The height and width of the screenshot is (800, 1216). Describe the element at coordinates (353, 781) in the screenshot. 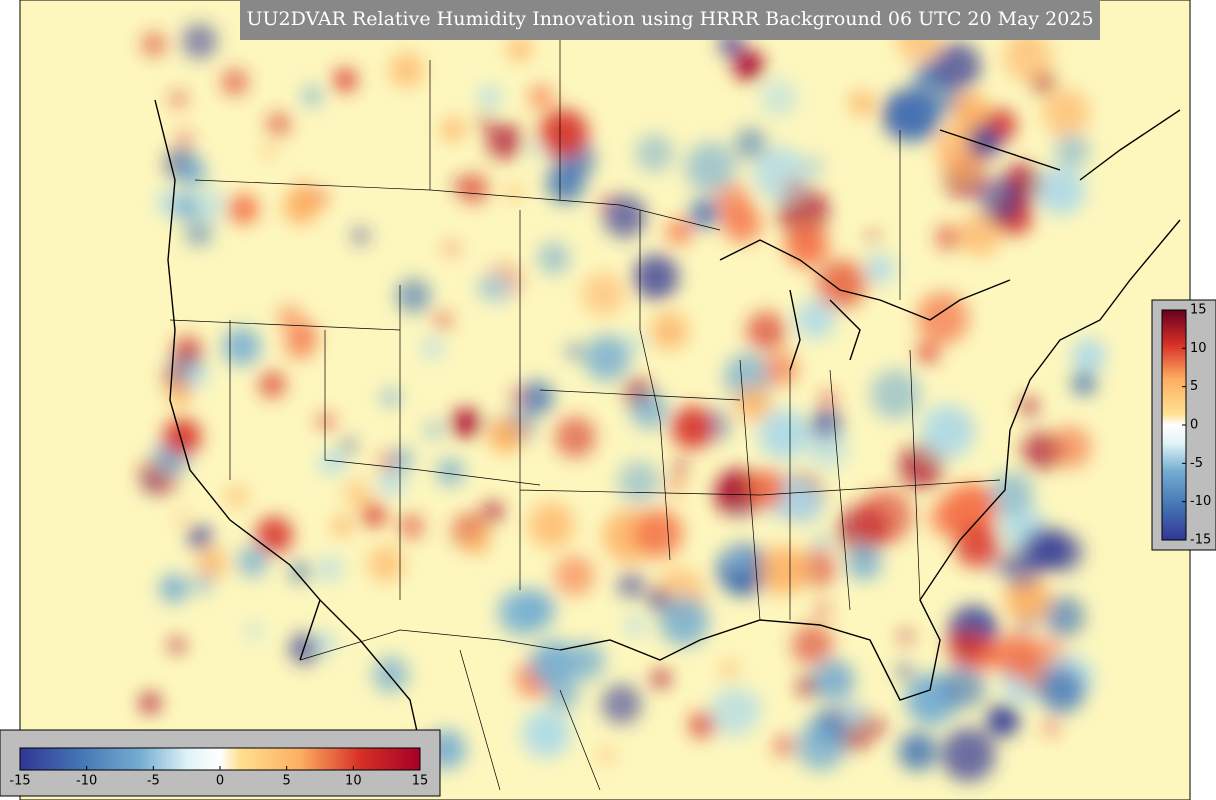

I see `colorbar-tick-label: 10` at that location.